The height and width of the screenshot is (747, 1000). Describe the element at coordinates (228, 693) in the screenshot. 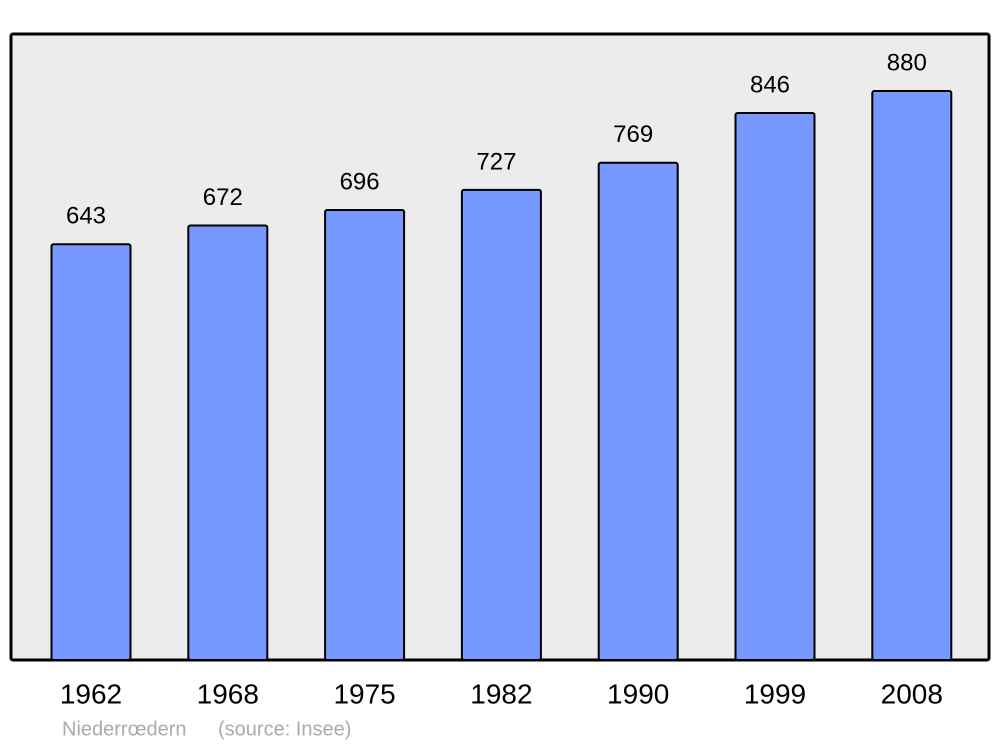

I see `x-tick-label: 1968` at that location.